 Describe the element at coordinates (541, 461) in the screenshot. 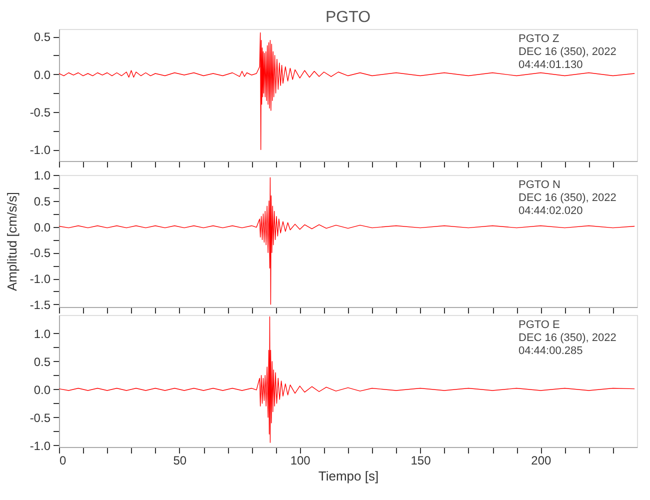

I see `x-tick-label: 200` at that location.